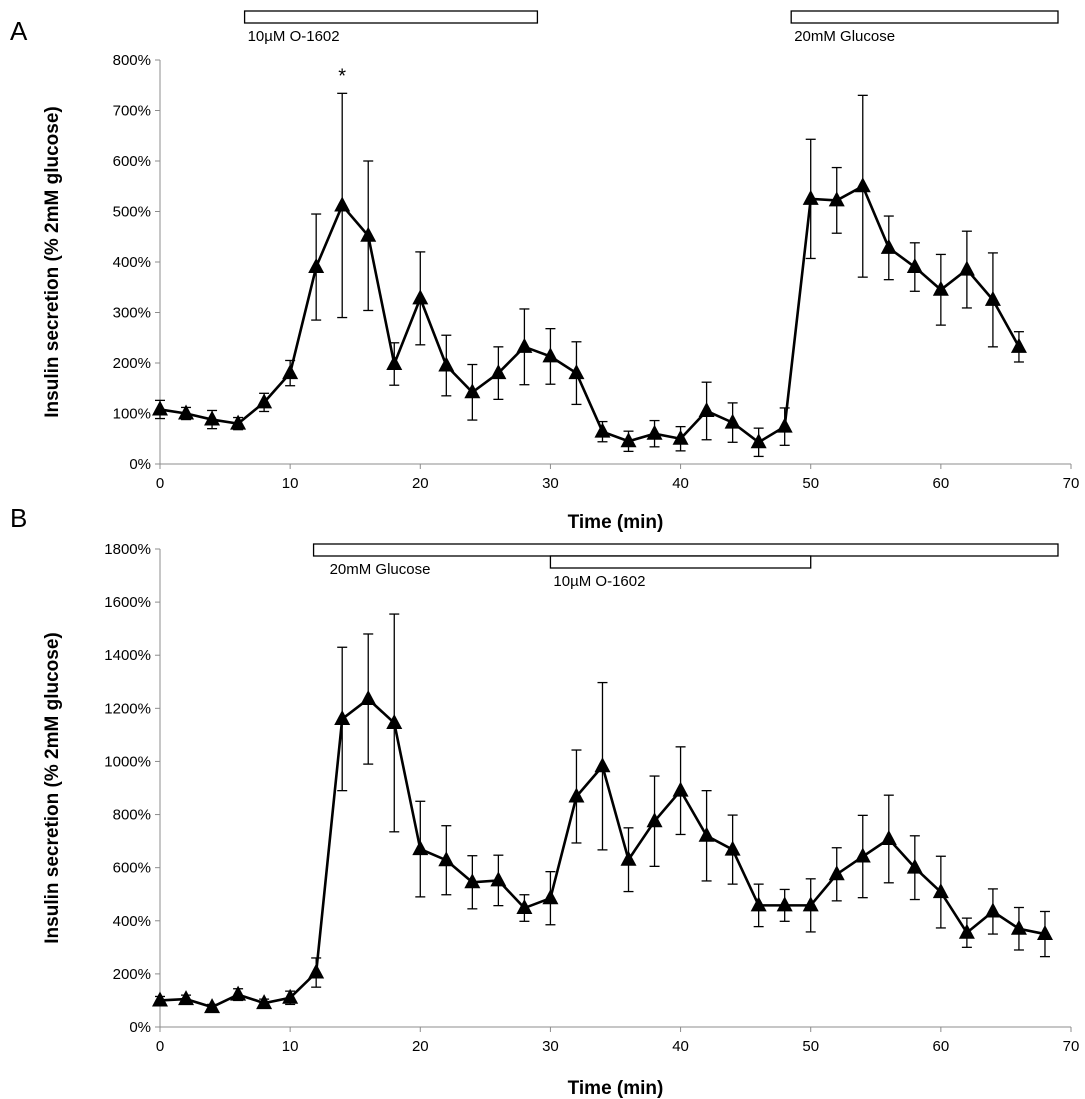 This screenshot has height=1099, width=1085. Describe the element at coordinates (140, 1027) in the screenshot. I see `y-tick-label: 0%` at that location.